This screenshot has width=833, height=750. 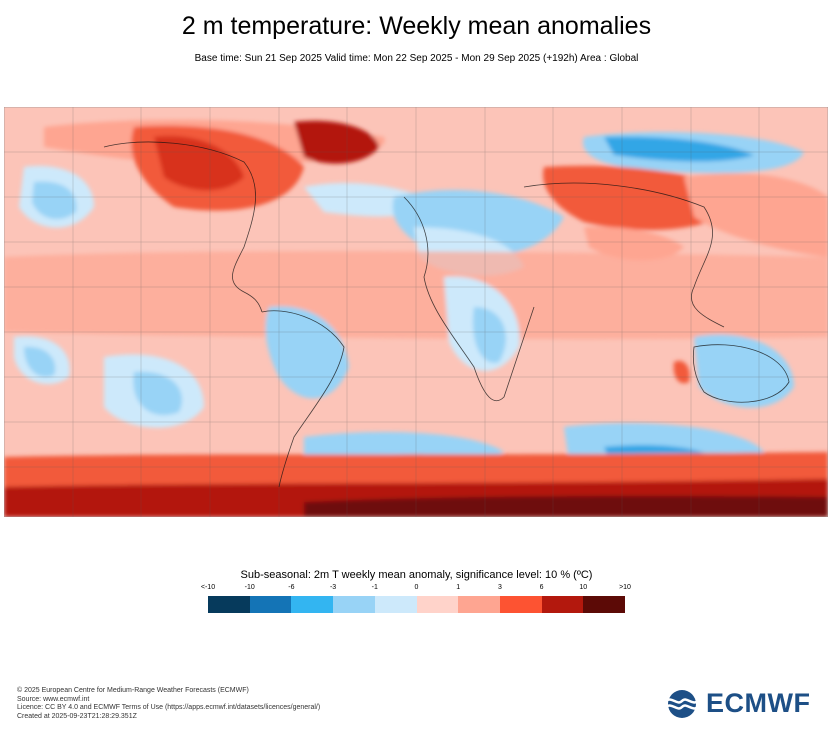 What do you see at coordinates (208, 587) in the screenshot?
I see `legend-tick: <-10` at bounding box center [208, 587].